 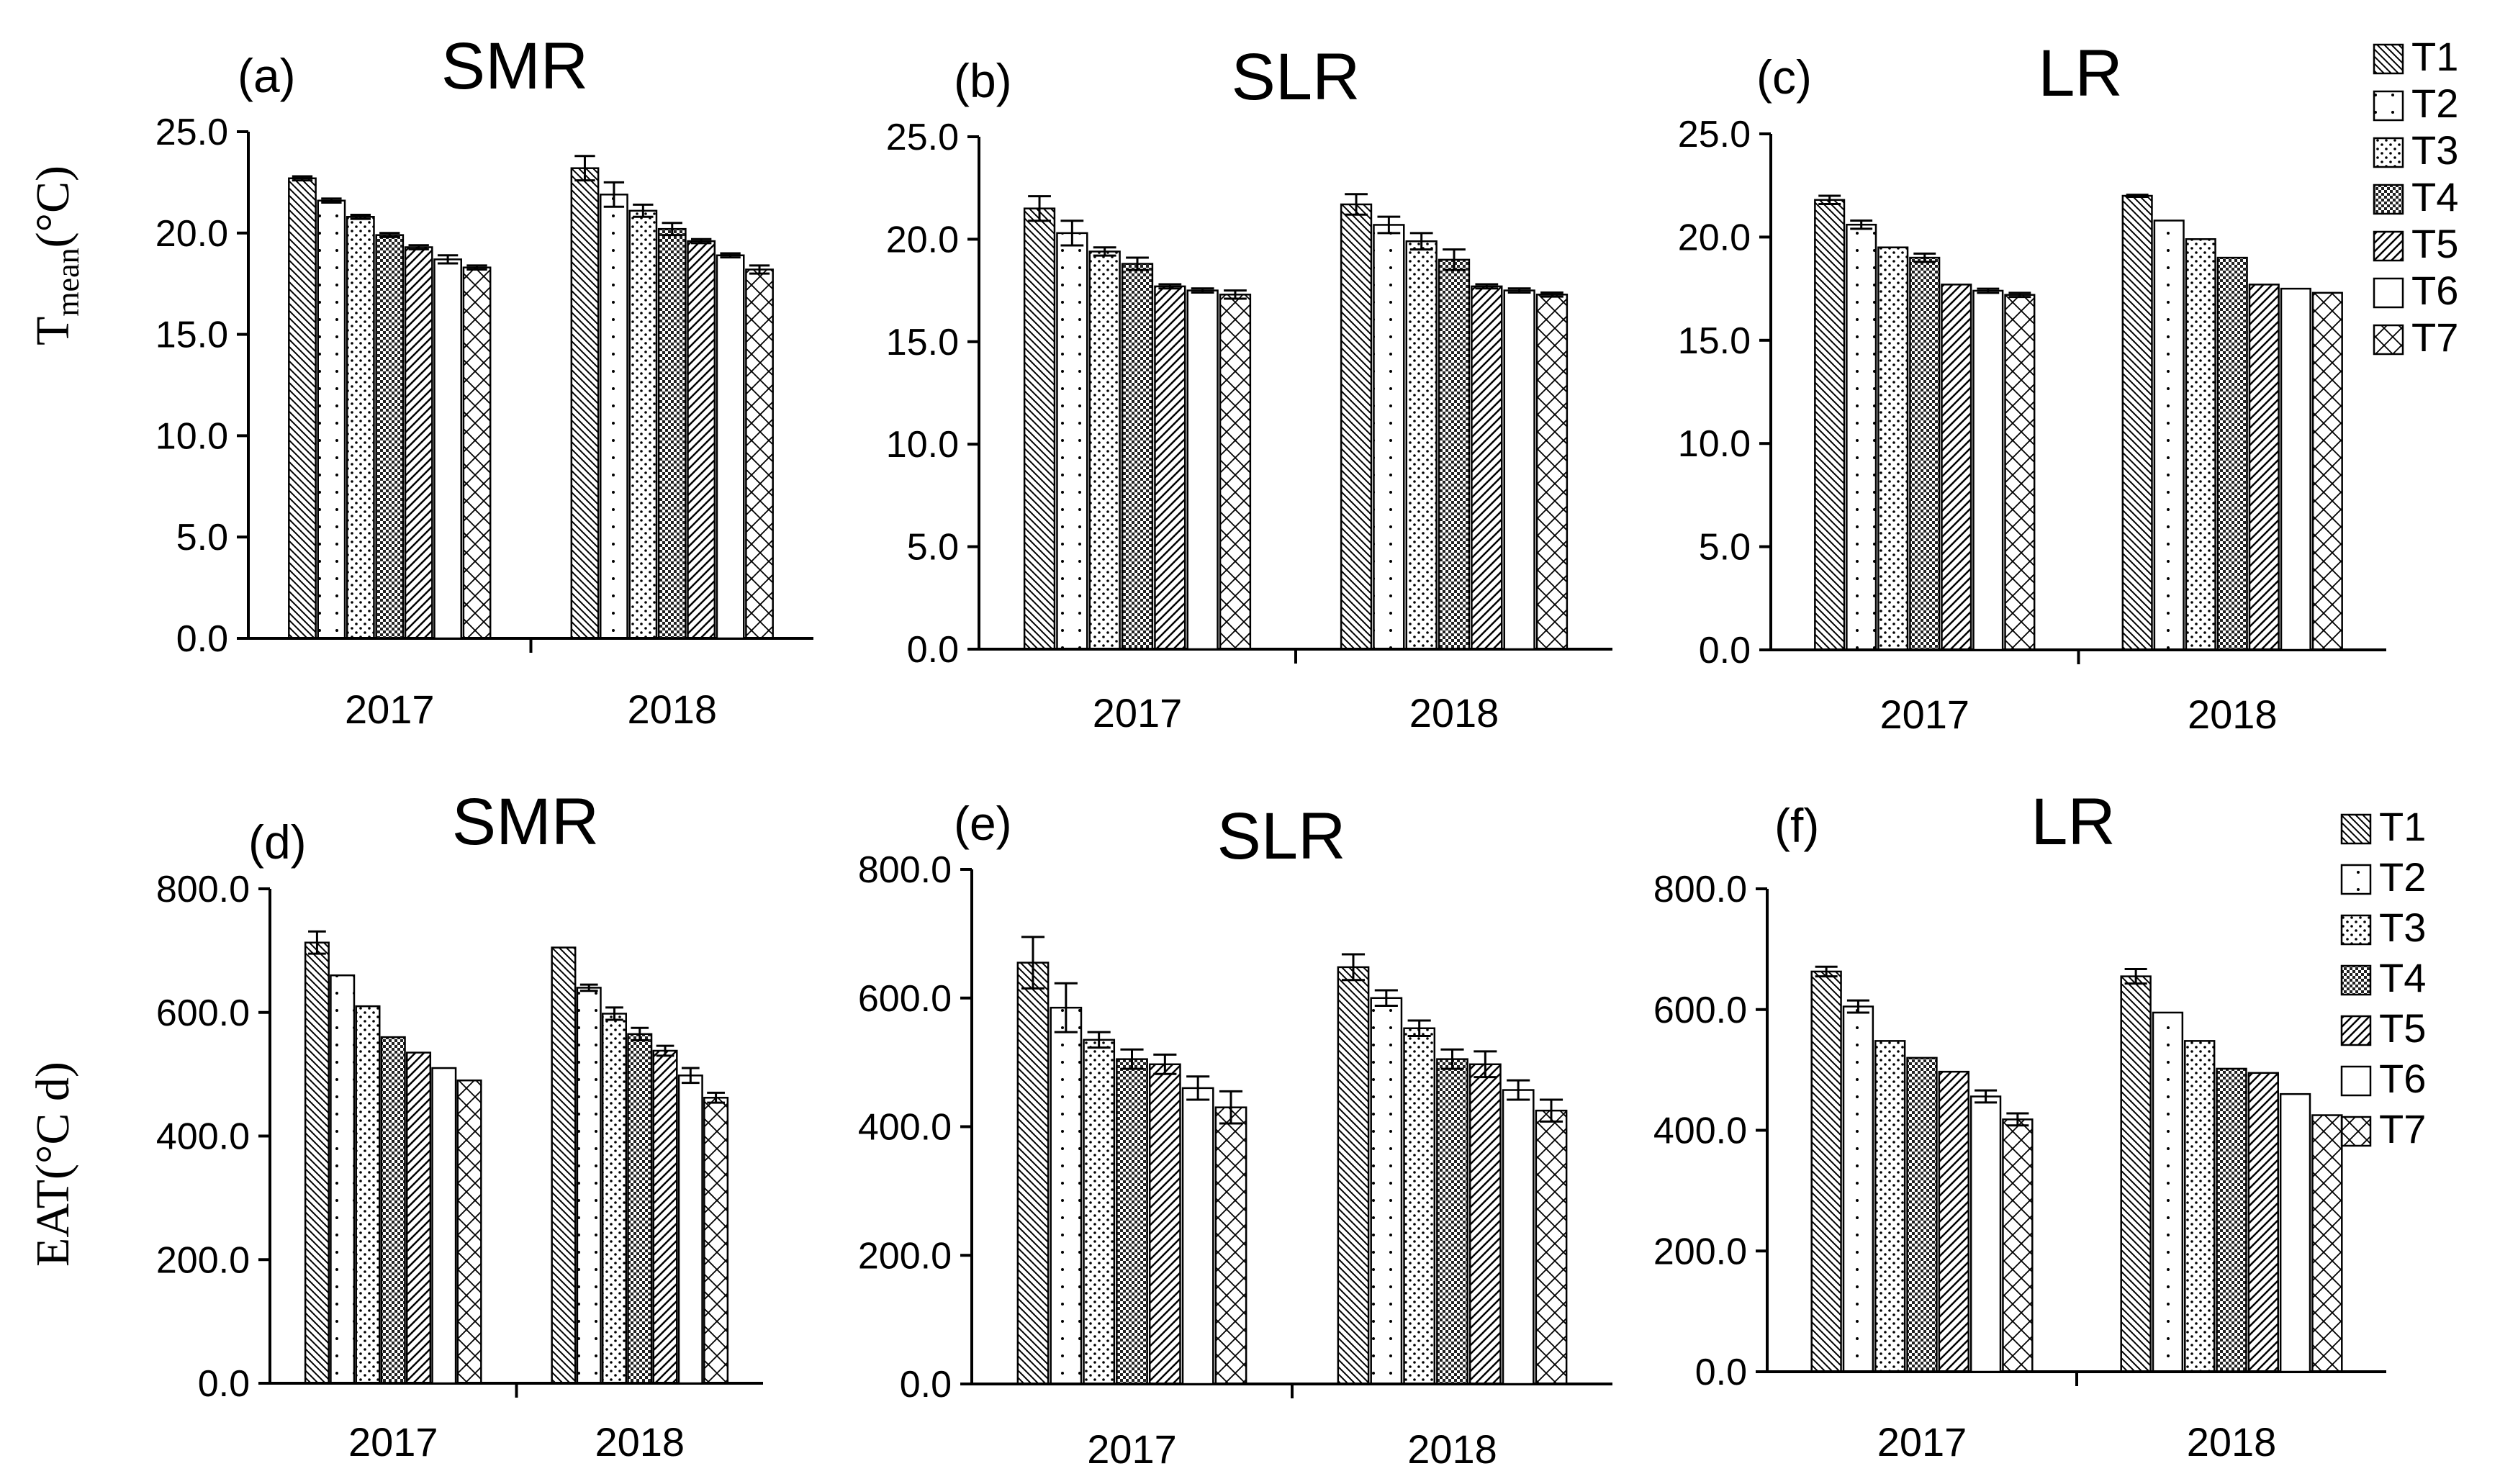 I want to click on error-bar-T3-2017, so click(x=1099, y=1040).